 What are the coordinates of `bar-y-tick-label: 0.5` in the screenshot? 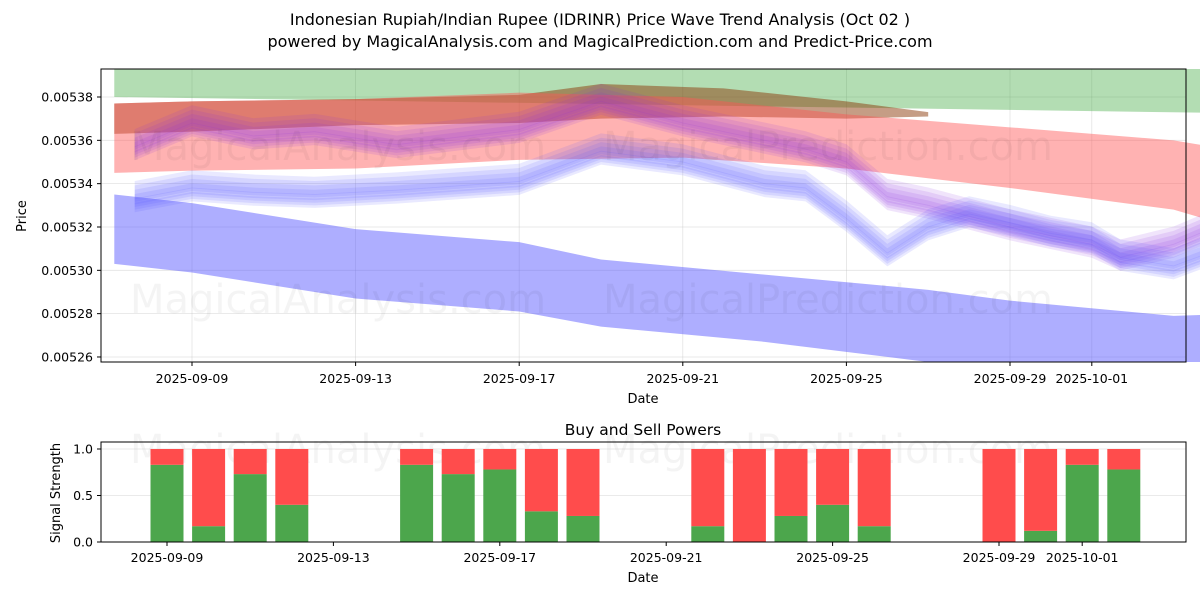 It's located at (83, 495).